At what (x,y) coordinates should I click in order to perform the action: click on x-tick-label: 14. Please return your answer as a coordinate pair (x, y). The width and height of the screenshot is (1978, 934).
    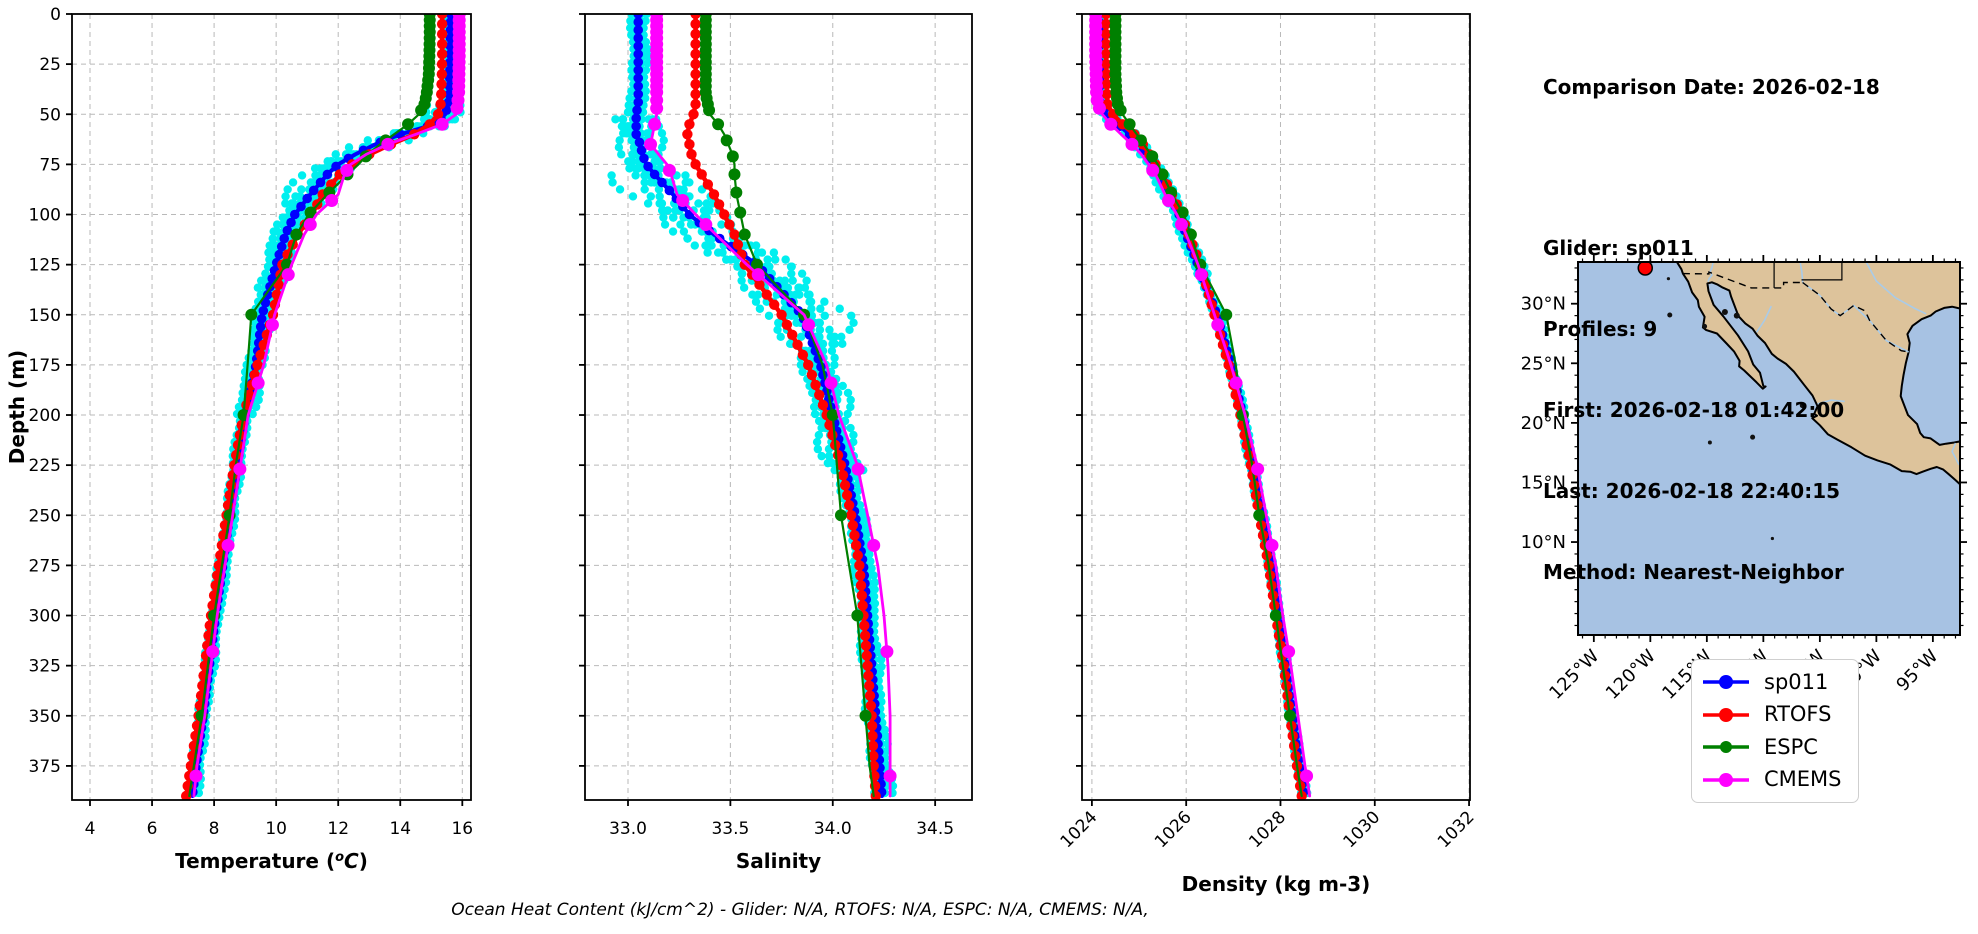
    Looking at the image, I should click on (400, 829).